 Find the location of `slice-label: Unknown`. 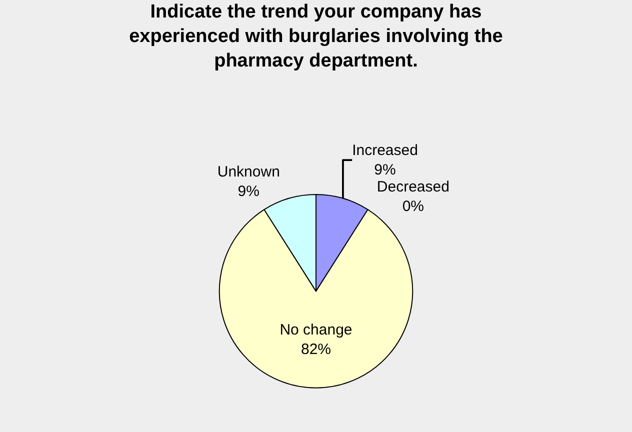

slice-label: Unknown is located at coordinates (248, 171).